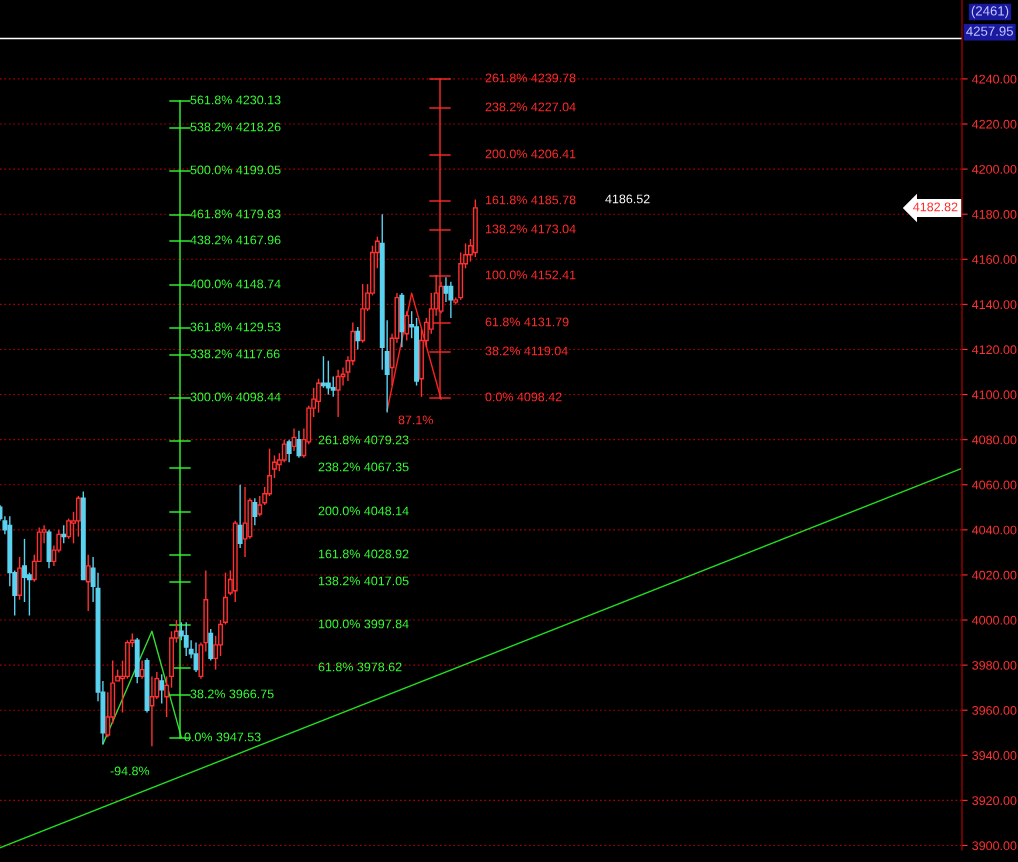 Image resolution: width=1018 pixels, height=862 pixels. I want to click on annotation: 161.8% 4028.92, so click(363, 554).